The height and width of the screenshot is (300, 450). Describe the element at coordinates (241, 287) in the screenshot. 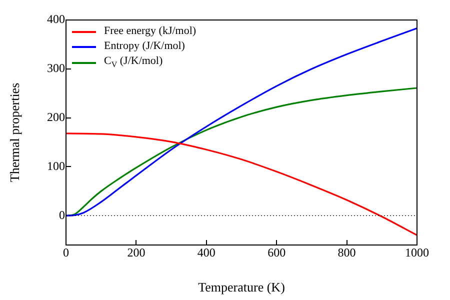

I see `x-axis-title: Temperature (K)` at that location.